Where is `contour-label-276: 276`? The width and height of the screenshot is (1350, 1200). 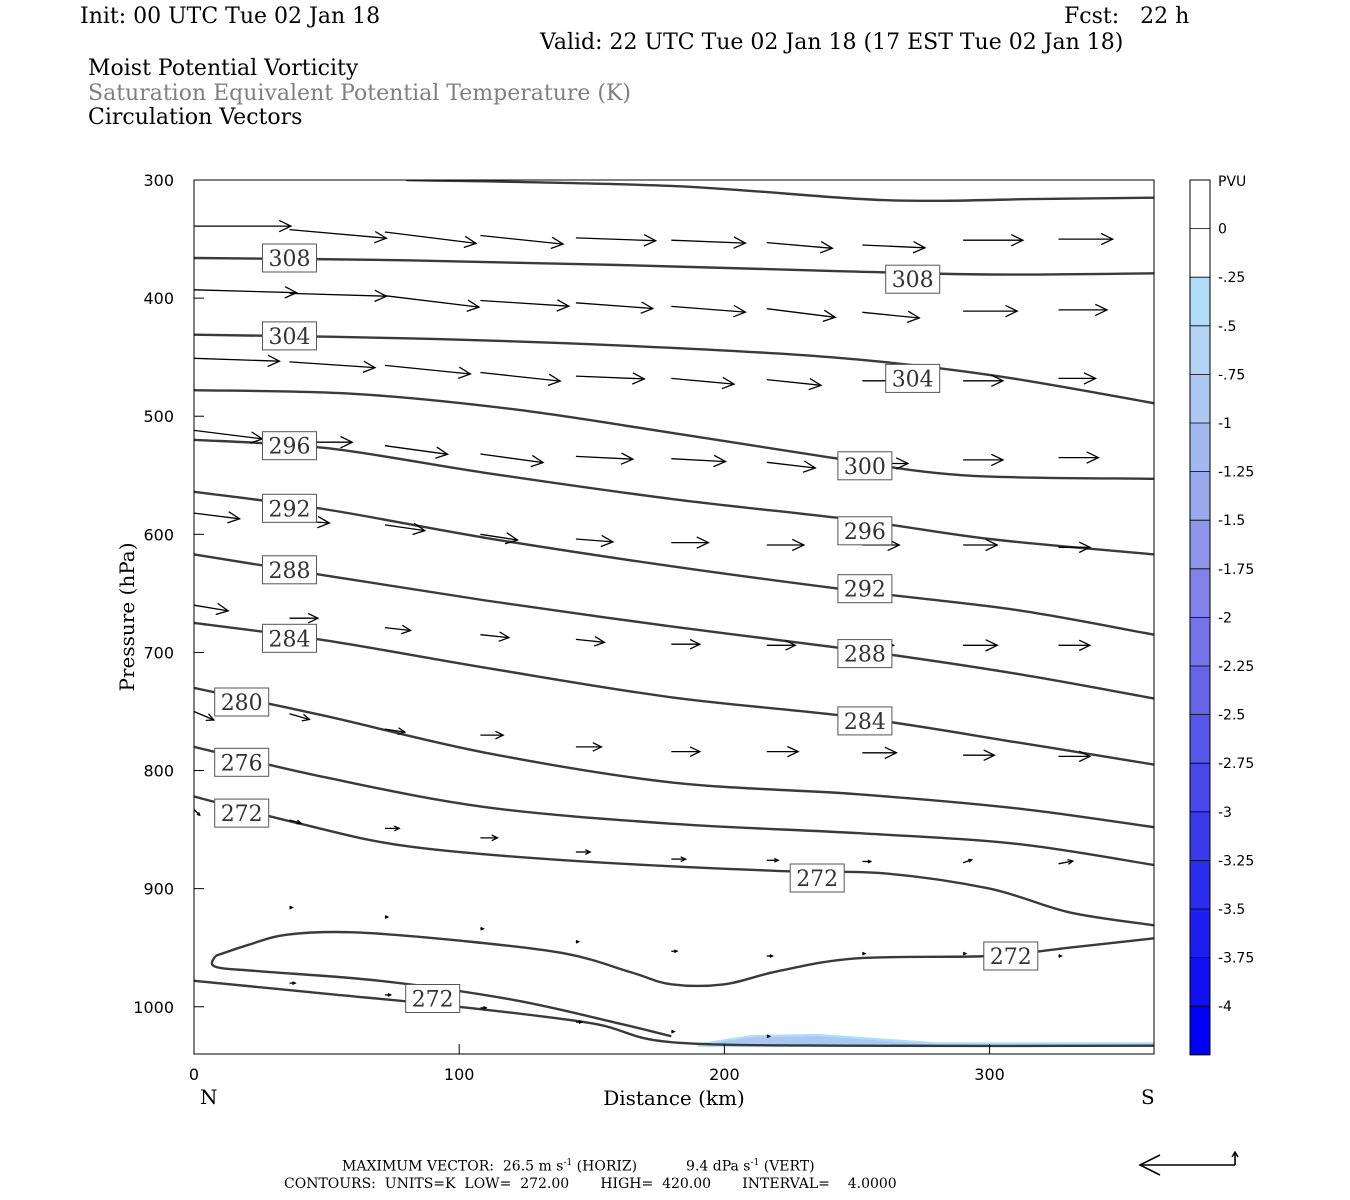
contour-label-276: 276 is located at coordinates (242, 762).